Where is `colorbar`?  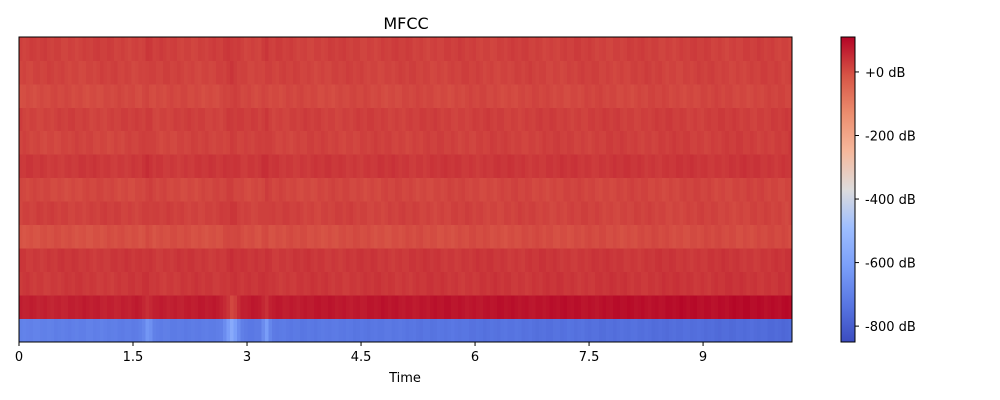
colorbar is located at coordinates (848, 189).